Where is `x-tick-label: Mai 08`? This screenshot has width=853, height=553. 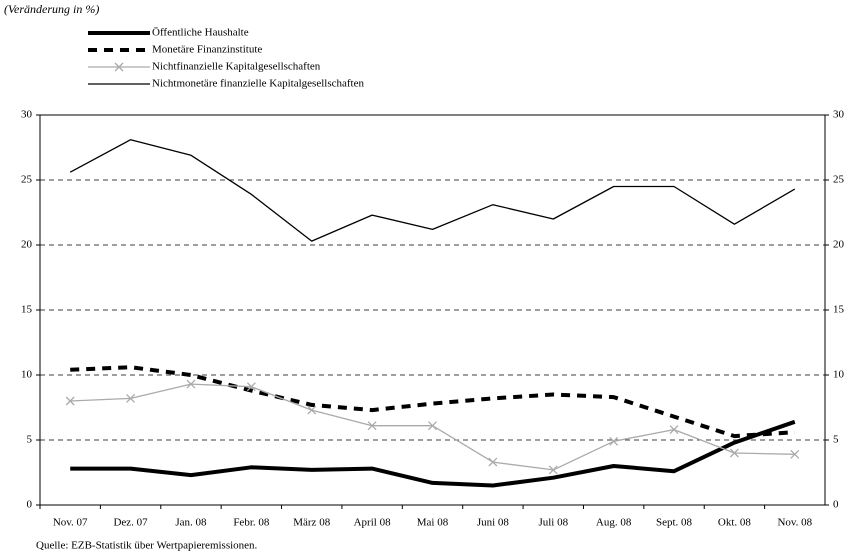
x-tick-label: Mai 08 is located at coordinates (433, 523).